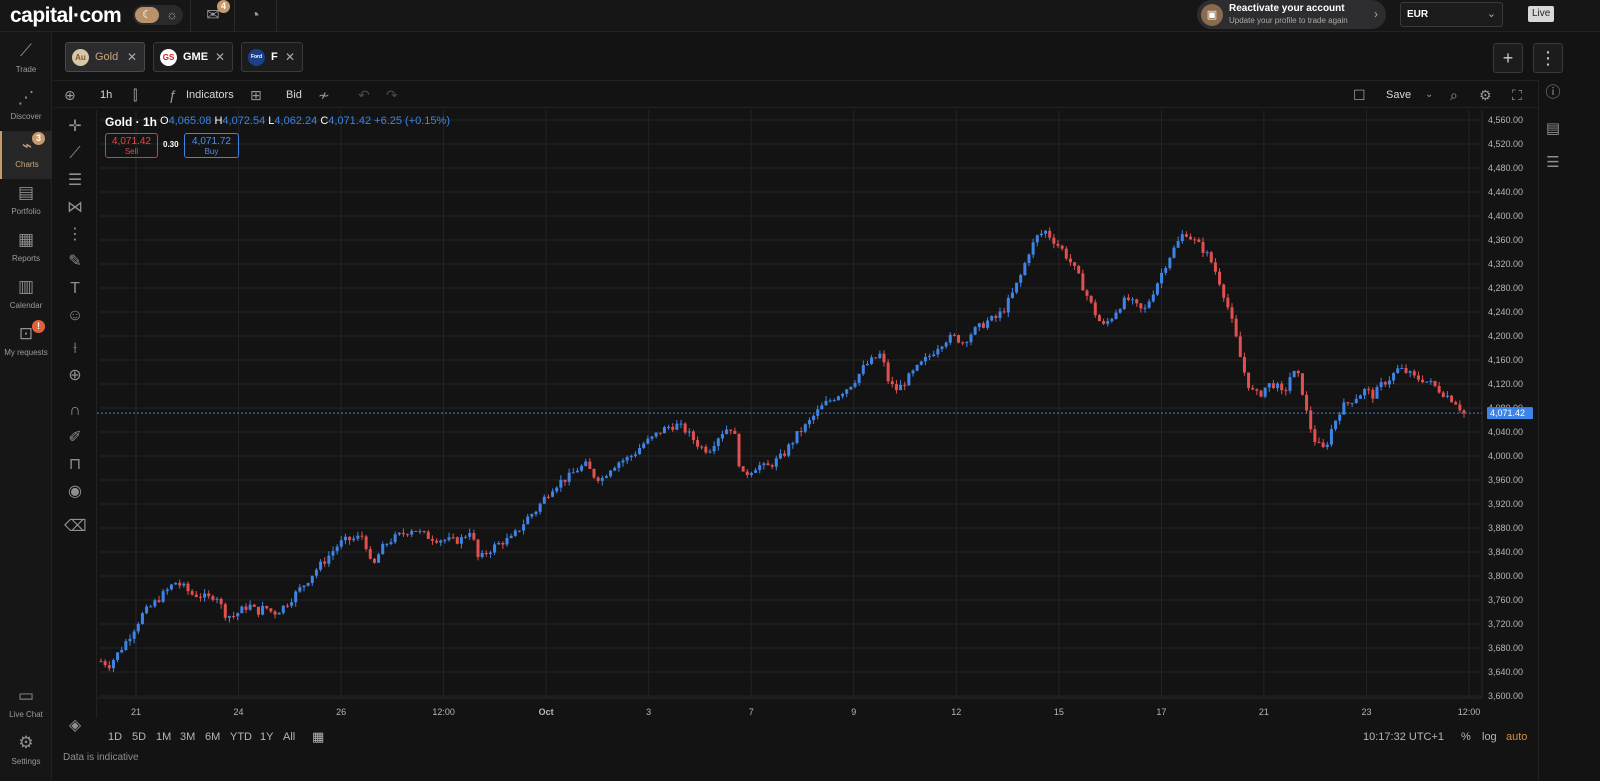  What do you see at coordinates (1505, 168) in the screenshot?
I see `y-tick-label: 4,480.00` at bounding box center [1505, 168].